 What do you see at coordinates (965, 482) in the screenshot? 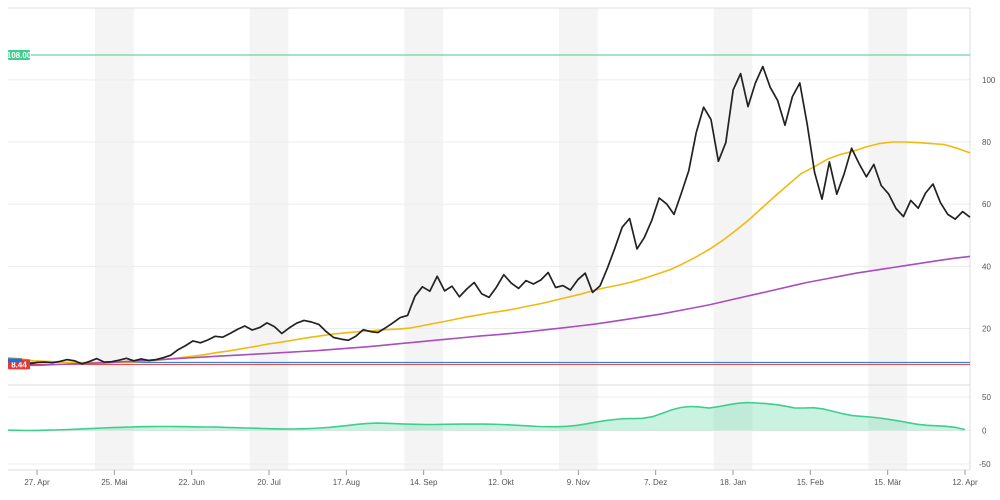
I see `x-tick-label: 12. Apr` at bounding box center [965, 482].